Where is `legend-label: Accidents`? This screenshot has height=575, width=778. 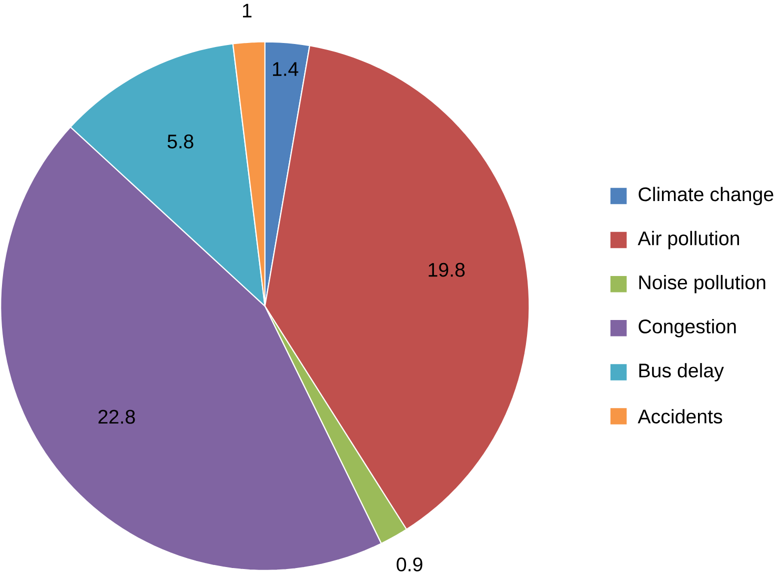 legend-label: Accidents is located at coordinates (680, 416).